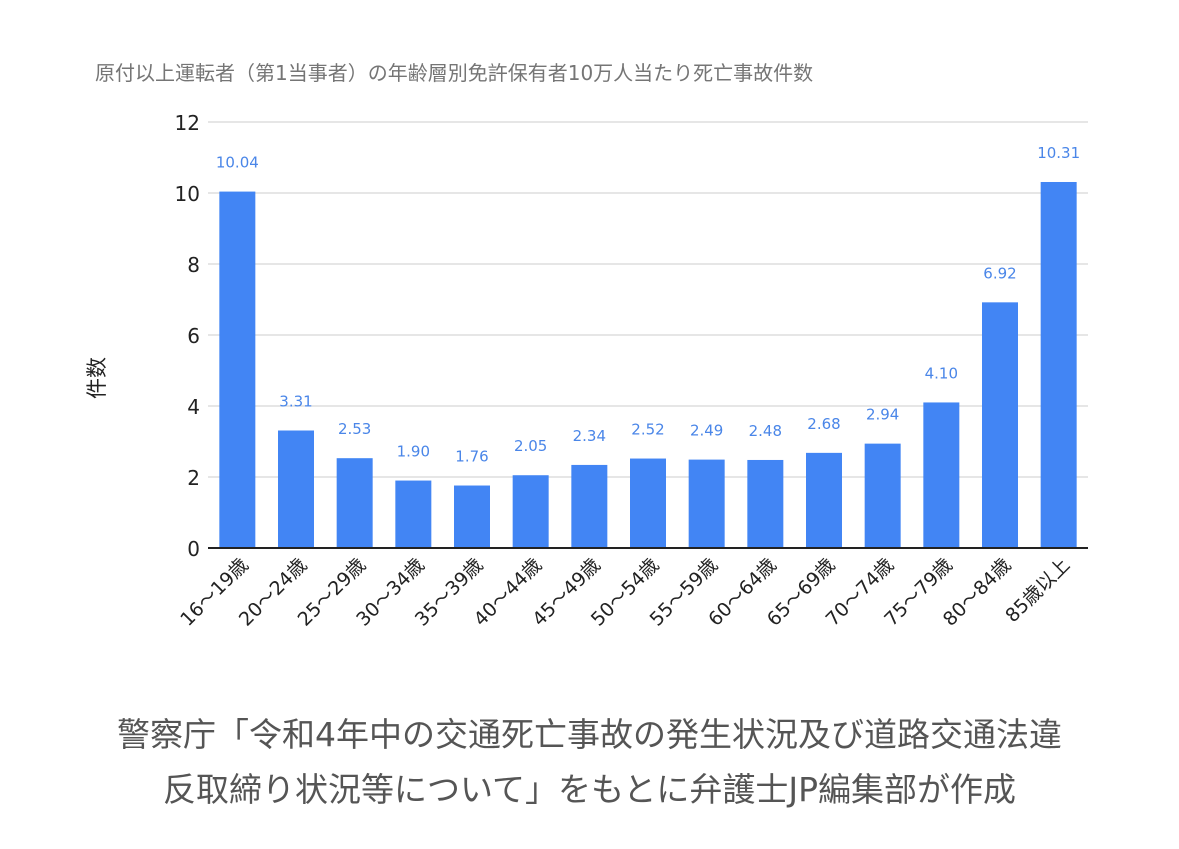 This screenshot has width=1179, height=849. I want to click on y-axis-title: 件数, so click(97, 378).